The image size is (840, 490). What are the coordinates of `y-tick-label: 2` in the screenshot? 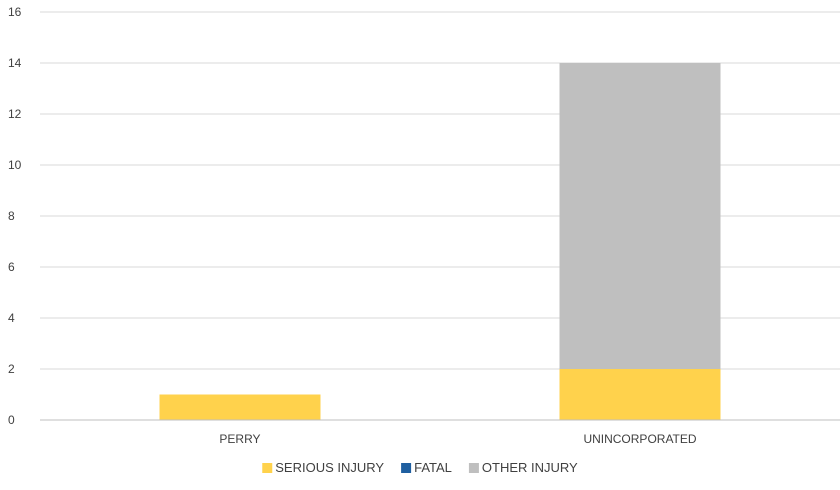 It's located at (11, 369).